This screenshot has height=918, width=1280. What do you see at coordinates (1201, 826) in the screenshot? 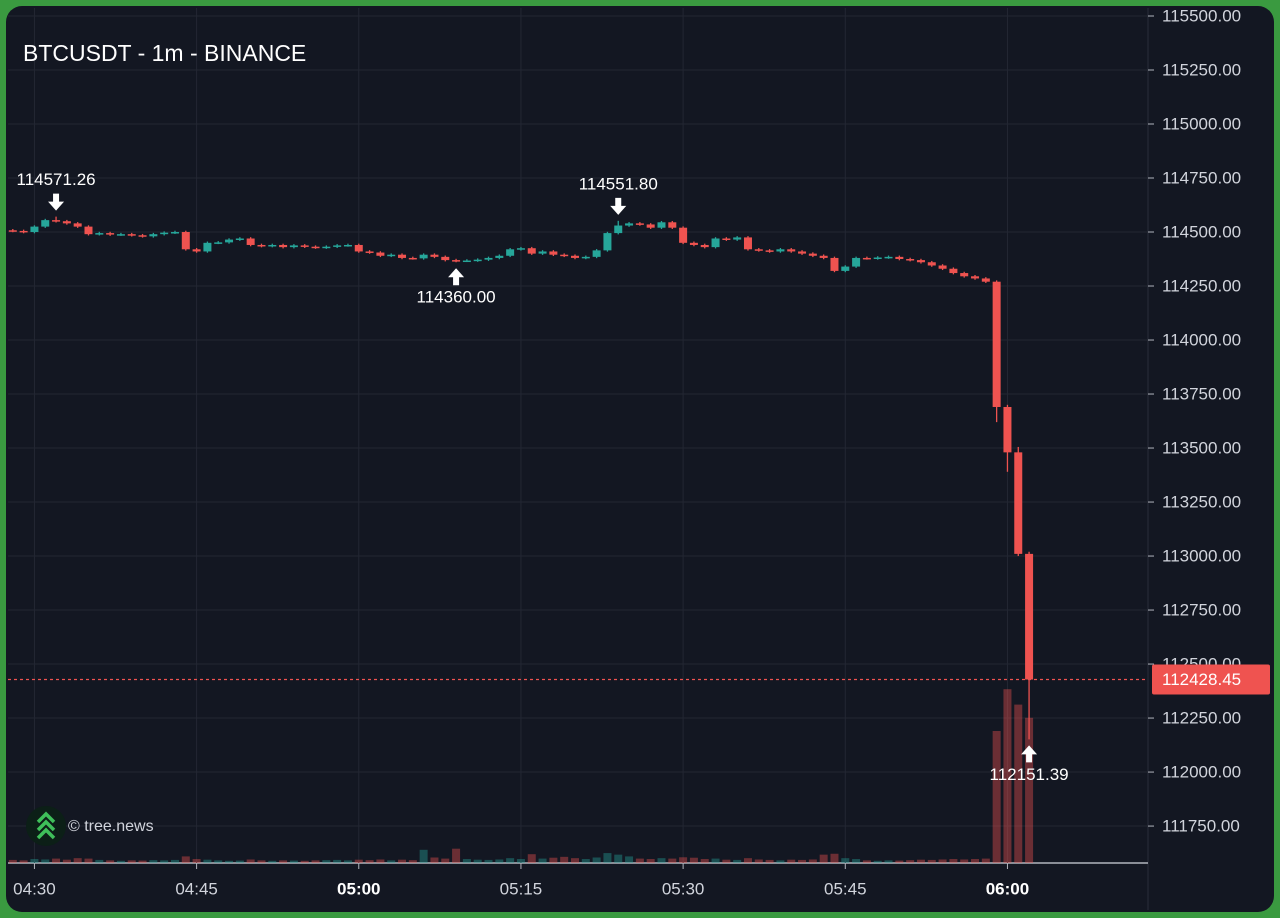
I see `y-tick-label: 111750.00` at bounding box center [1201, 826].